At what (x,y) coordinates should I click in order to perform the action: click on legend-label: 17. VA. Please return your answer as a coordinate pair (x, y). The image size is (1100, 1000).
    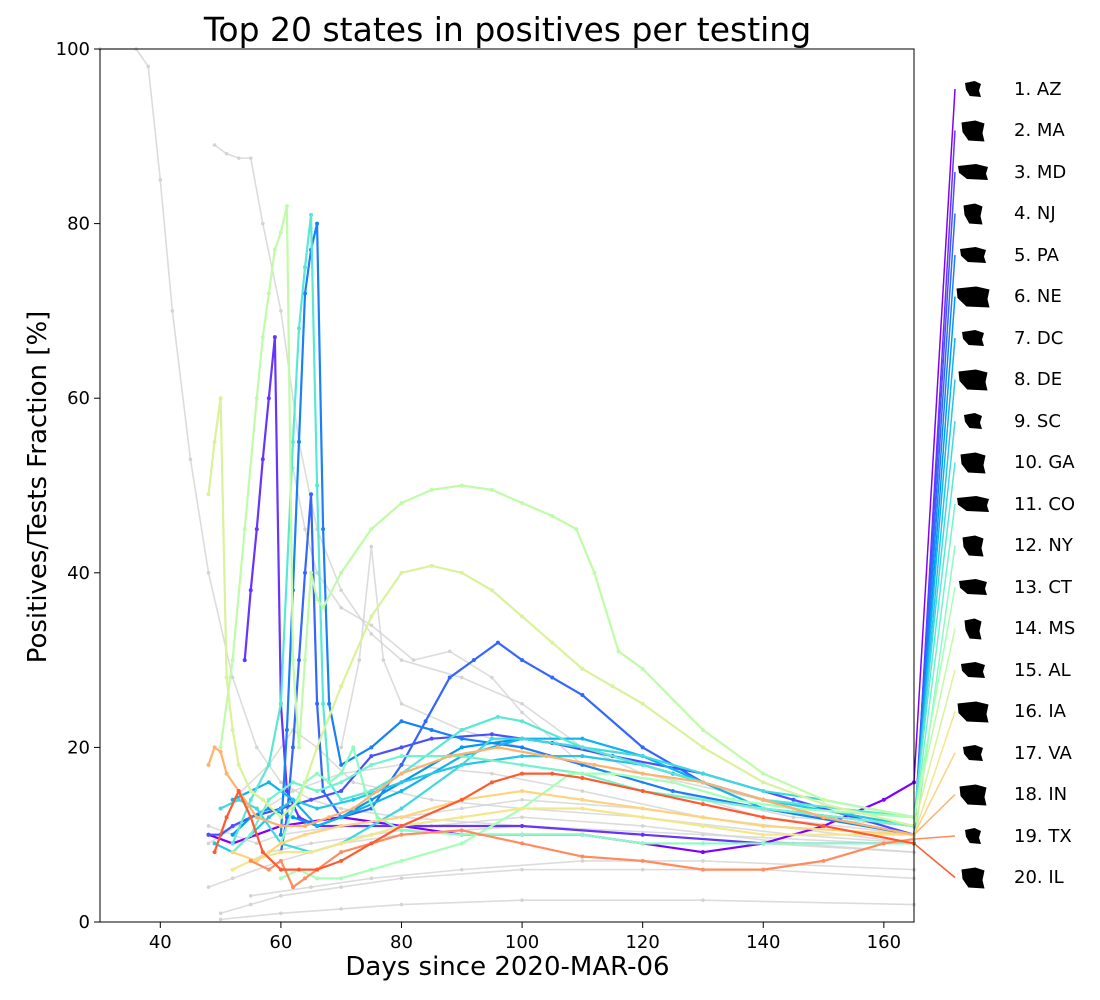
    Looking at the image, I should click on (1043, 753).